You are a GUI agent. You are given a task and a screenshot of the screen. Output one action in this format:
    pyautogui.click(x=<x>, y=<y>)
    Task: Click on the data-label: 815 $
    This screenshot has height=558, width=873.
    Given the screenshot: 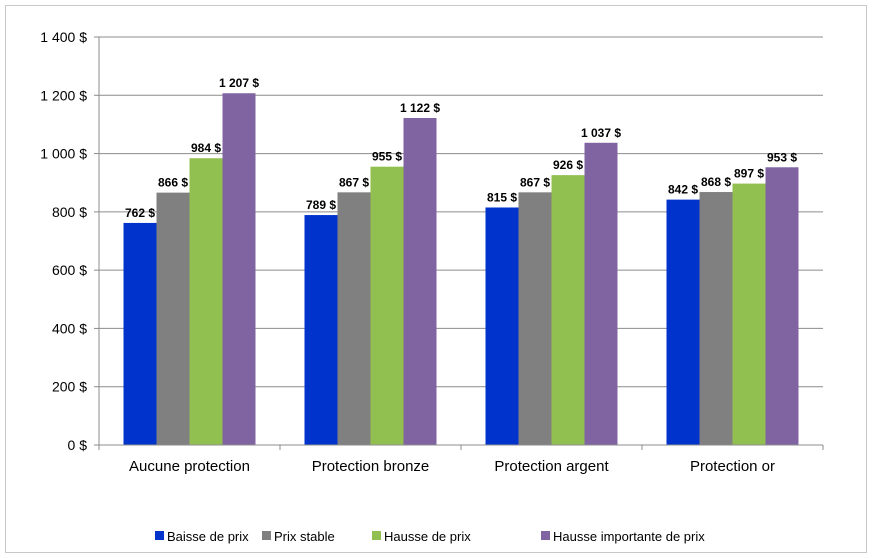 What is the action you would take?
    pyautogui.click(x=502, y=197)
    